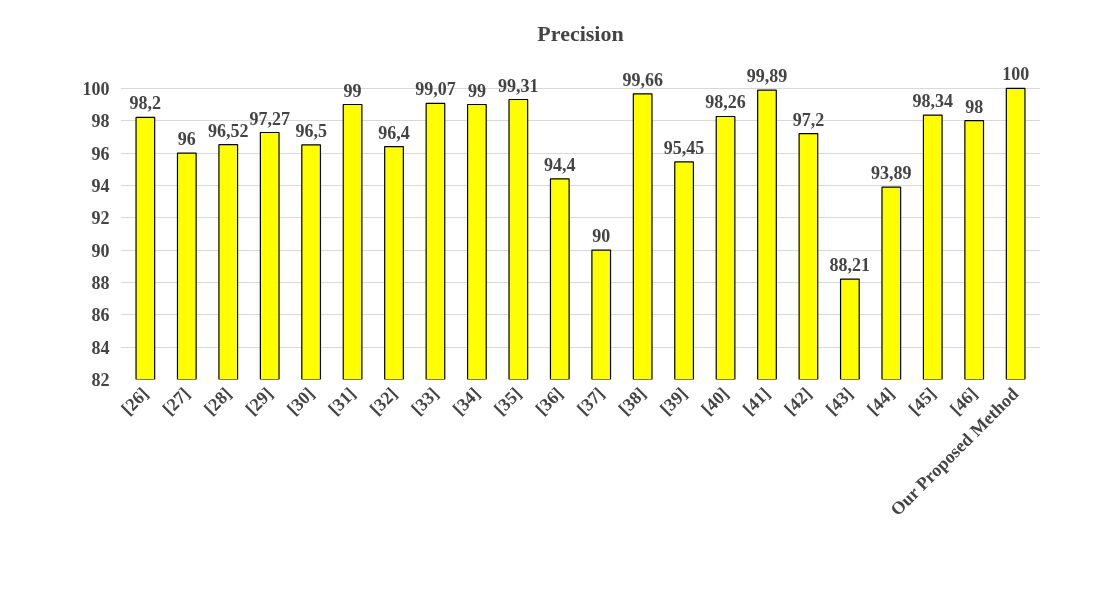 The image size is (1103, 597). I want to click on y-tick-label: 82, so click(100, 380).